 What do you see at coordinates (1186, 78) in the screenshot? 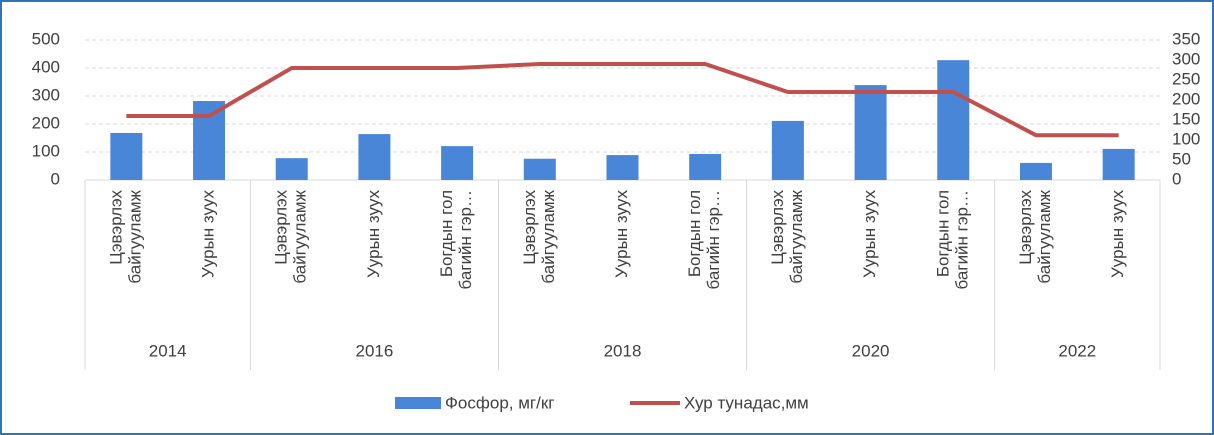
I see `y2-tick-label: 250` at bounding box center [1186, 78].